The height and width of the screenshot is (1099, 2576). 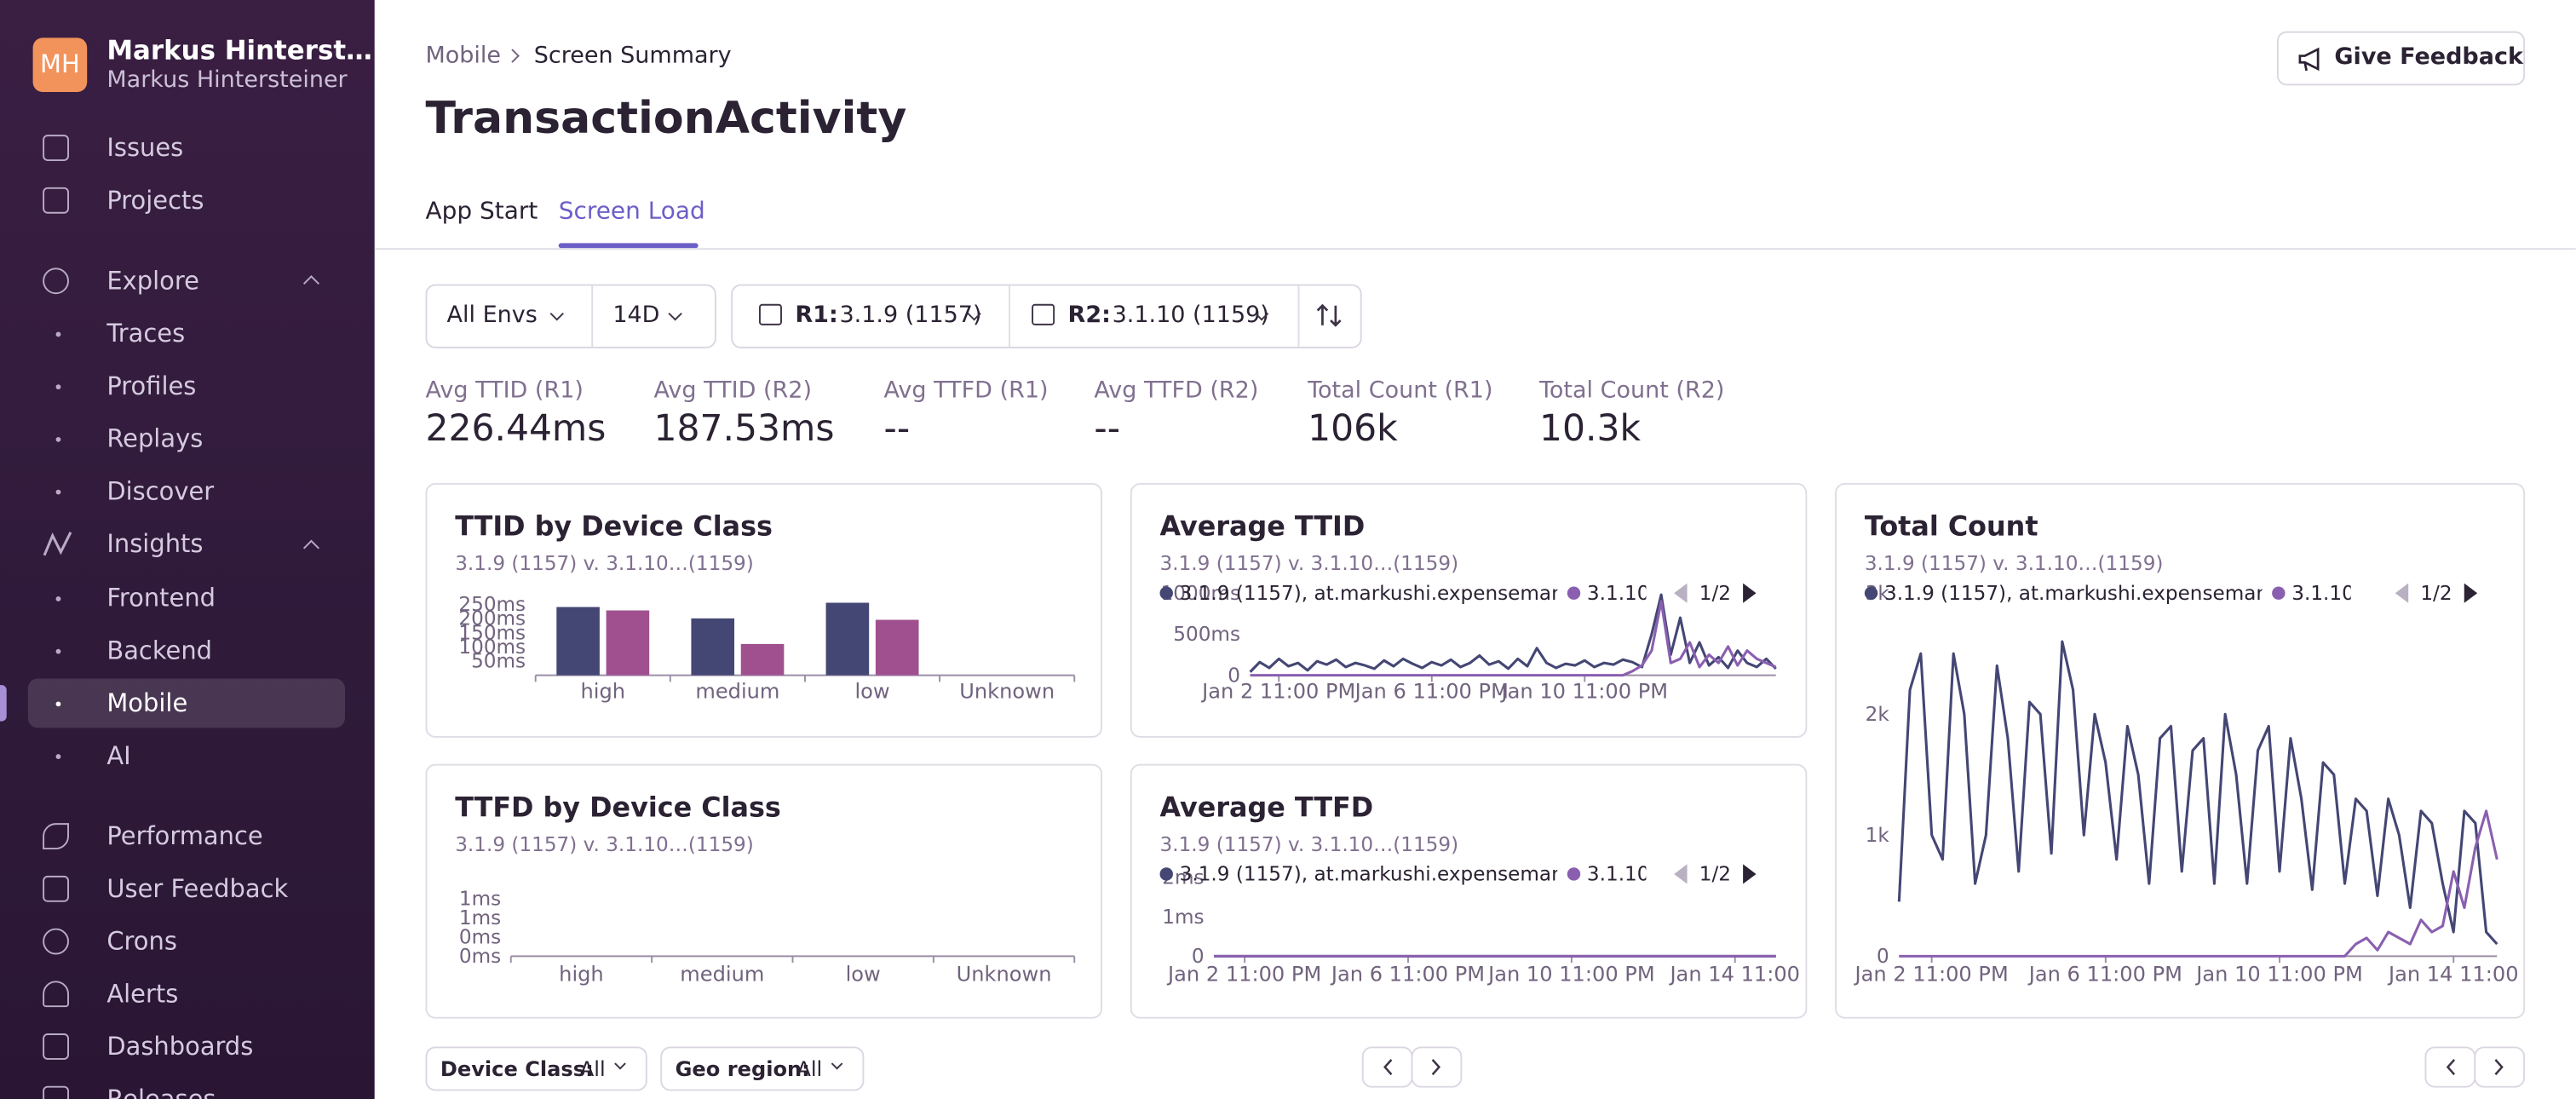 What do you see at coordinates (732, 391) in the screenshot?
I see `metric-label: Avg TTID (R2)` at bounding box center [732, 391].